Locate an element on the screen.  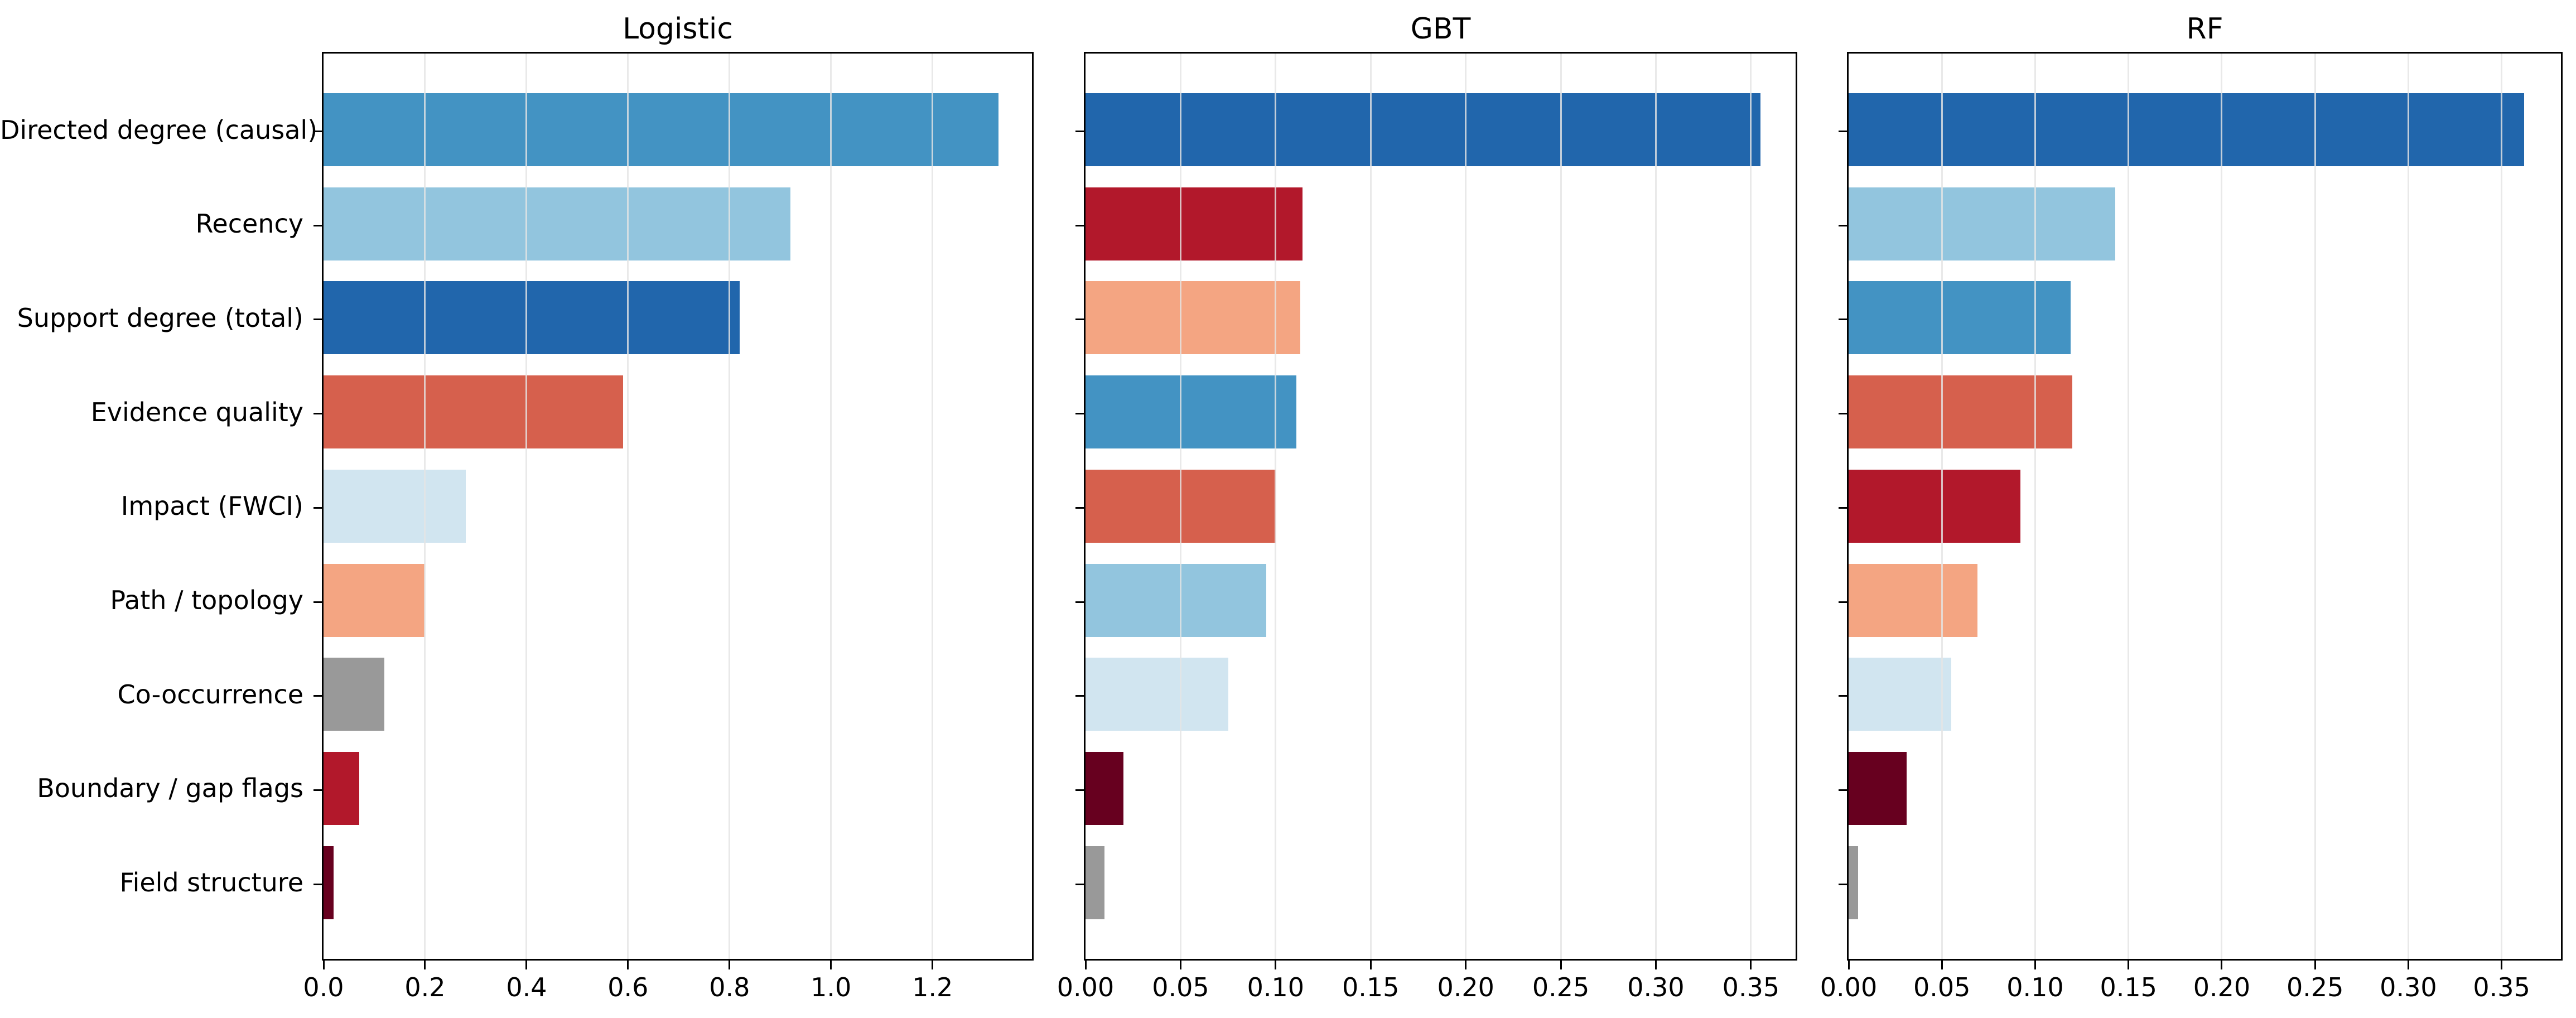
y-axis-label: Path / topology is located at coordinates (206, 600).